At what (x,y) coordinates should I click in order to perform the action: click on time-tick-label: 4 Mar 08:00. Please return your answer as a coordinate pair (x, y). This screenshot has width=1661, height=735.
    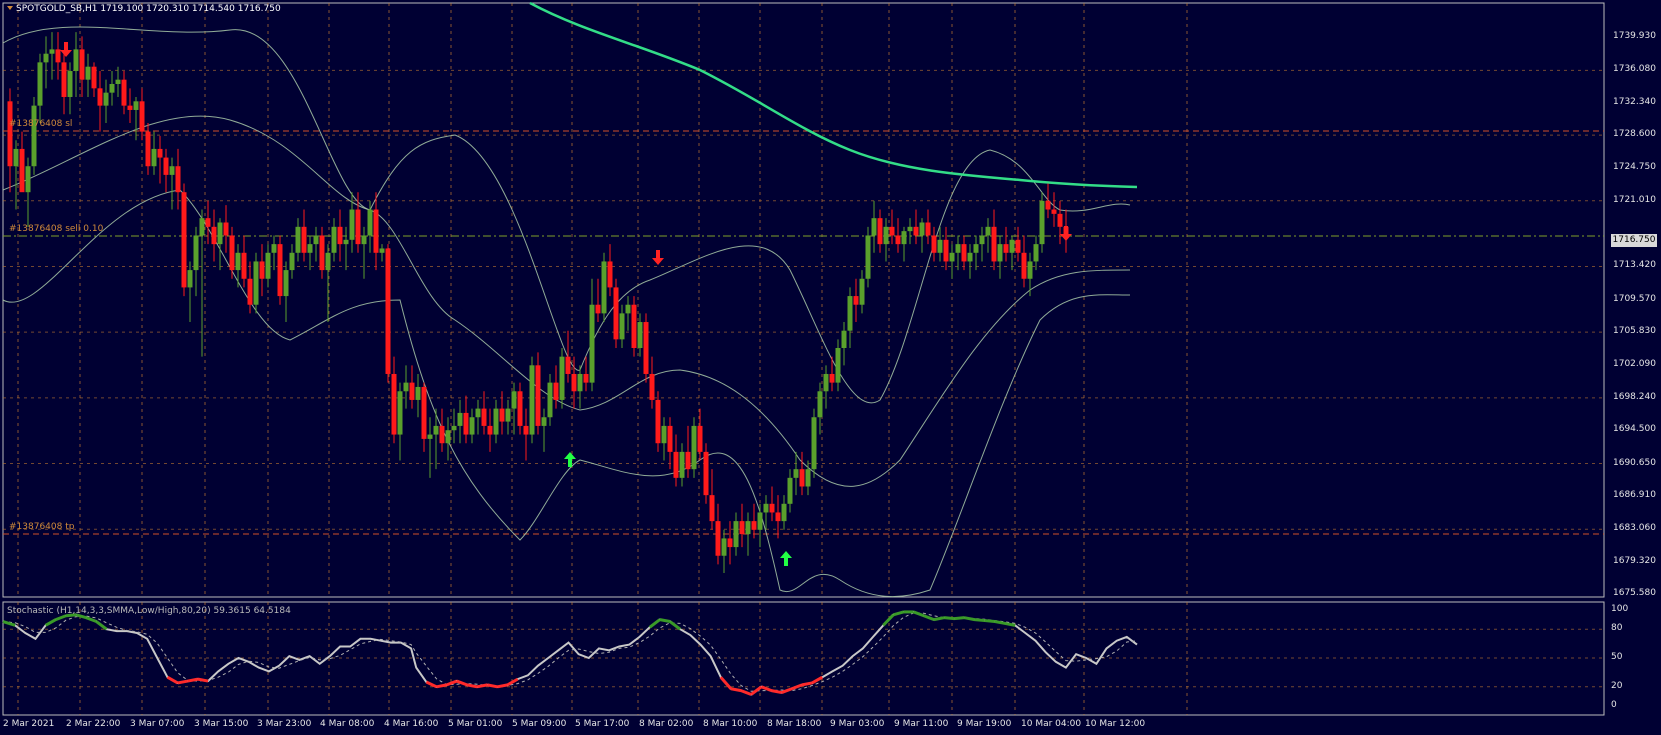
    Looking at the image, I should click on (347, 724).